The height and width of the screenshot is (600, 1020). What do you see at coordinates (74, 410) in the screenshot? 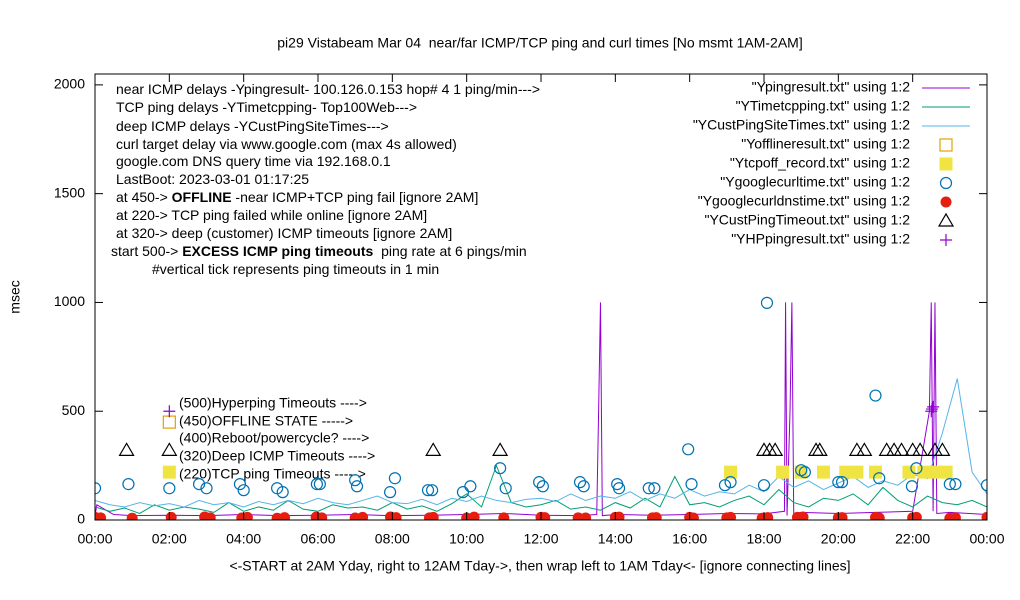
I see `y-tick-label: 500` at bounding box center [74, 410].